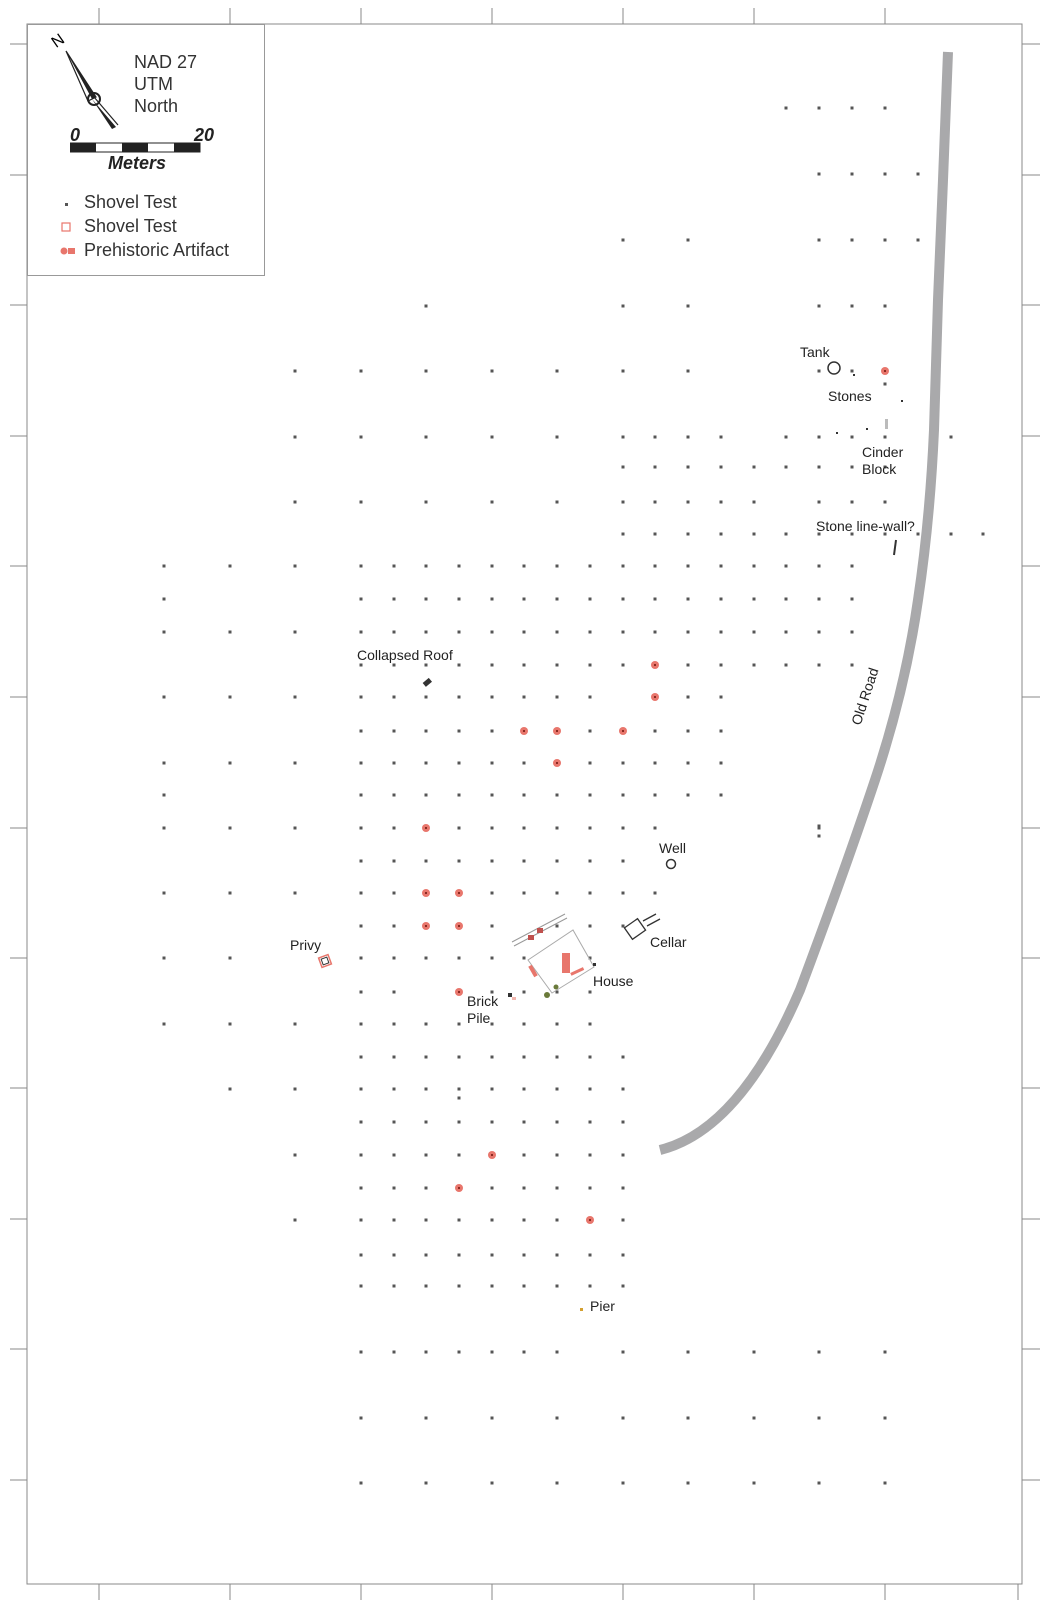  I want to click on scale-zero-label: 0, so click(75, 135).